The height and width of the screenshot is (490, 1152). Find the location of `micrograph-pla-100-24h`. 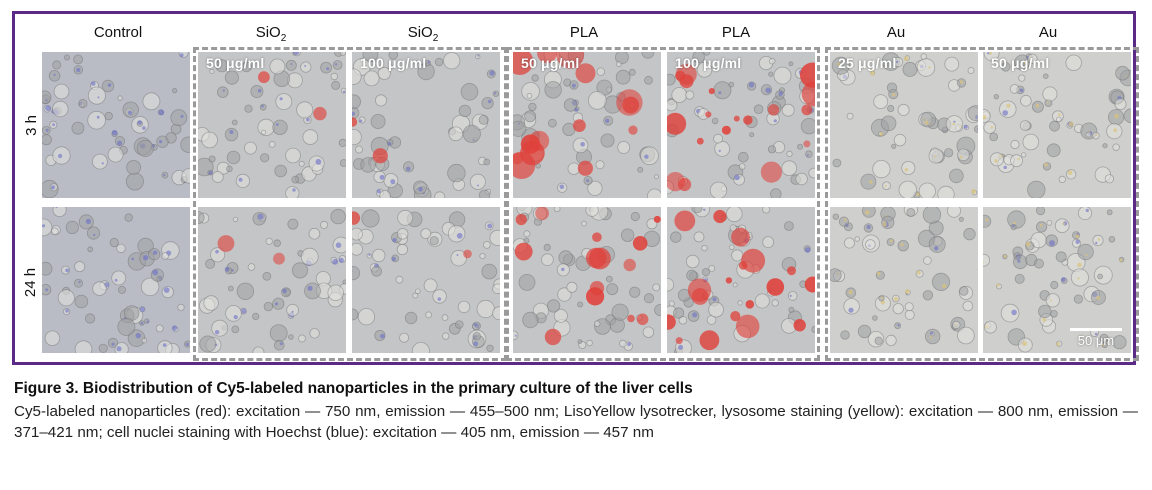

micrograph-pla-100-24h is located at coordinates (741, 280).